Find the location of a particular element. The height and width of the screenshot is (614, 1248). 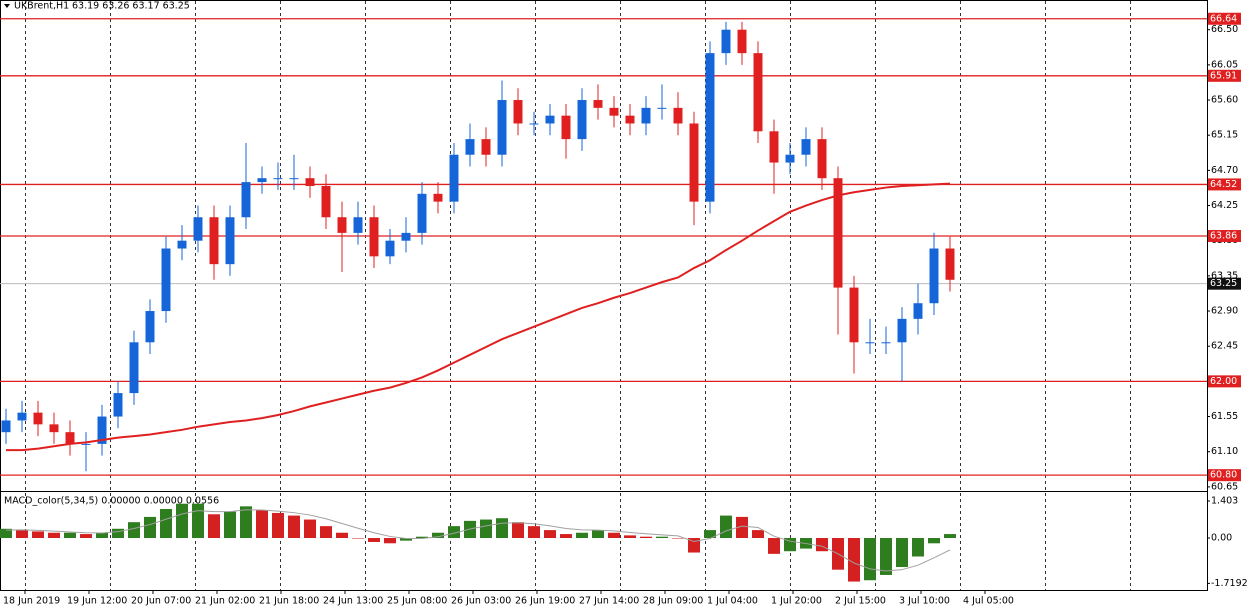

x-tick-label: 26 Jun 03:00 is located at coordinates (481, 601).